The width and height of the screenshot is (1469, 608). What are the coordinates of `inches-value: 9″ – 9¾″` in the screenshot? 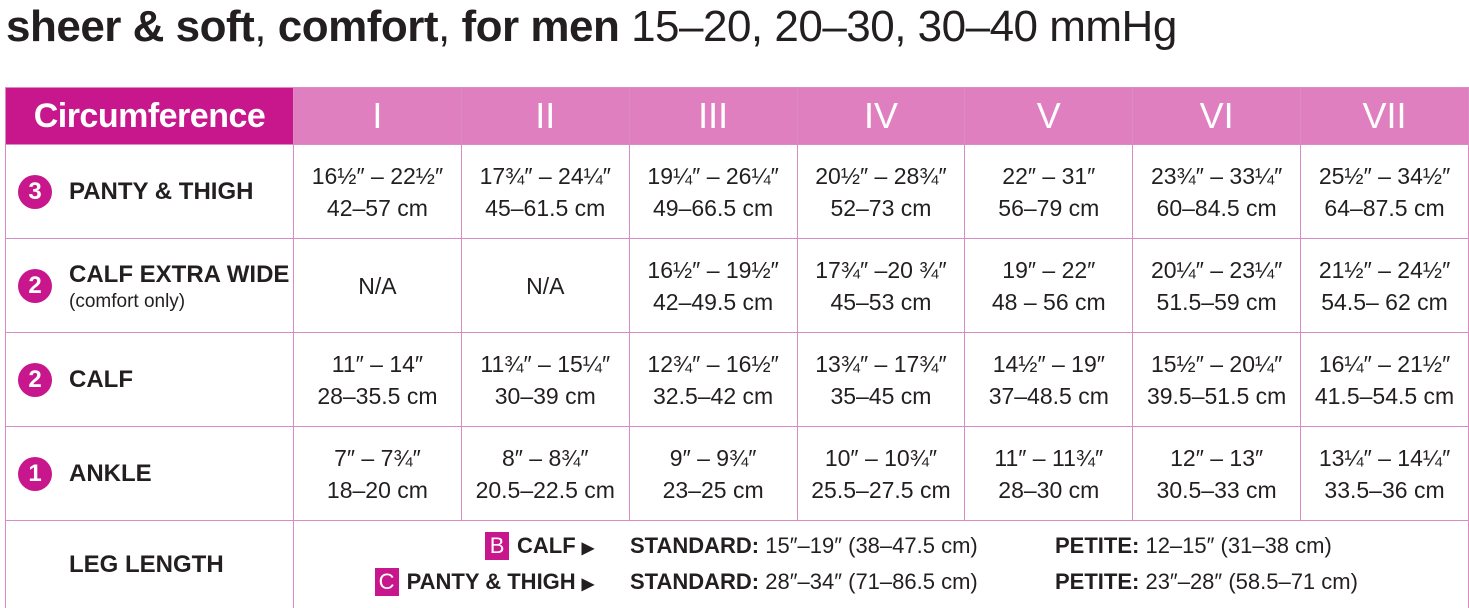 It's located at (713, 458).